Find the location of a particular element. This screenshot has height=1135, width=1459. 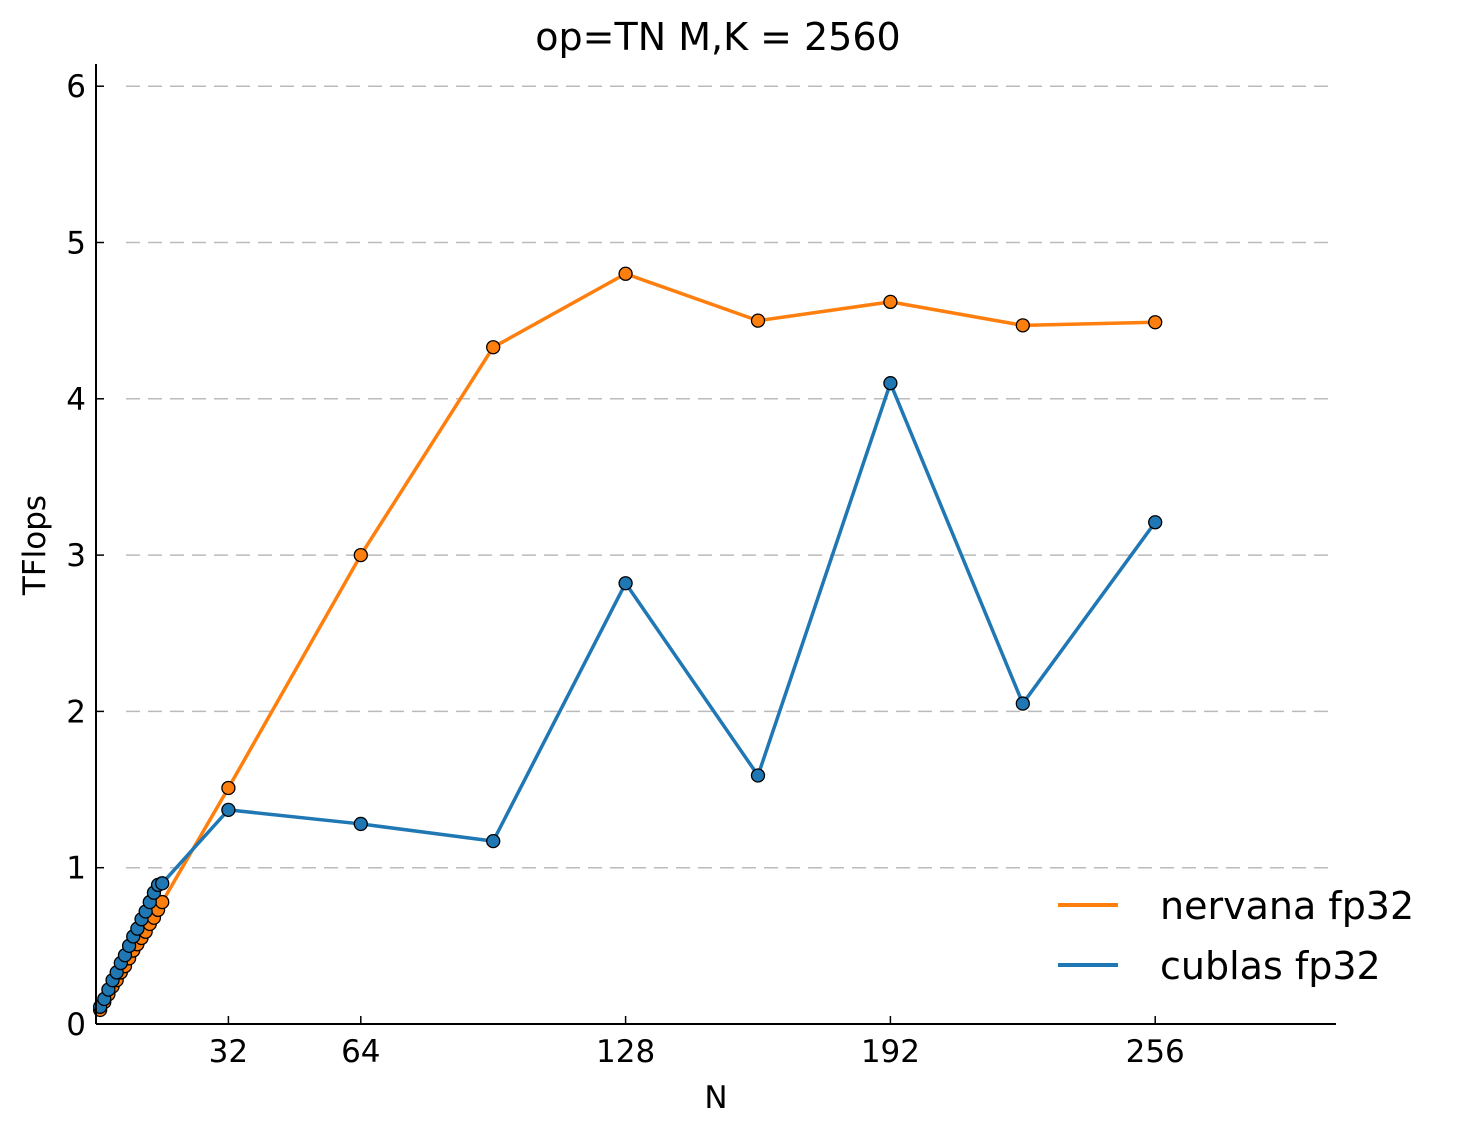

x-axis-label: N is located at coordinates (715, 1098).